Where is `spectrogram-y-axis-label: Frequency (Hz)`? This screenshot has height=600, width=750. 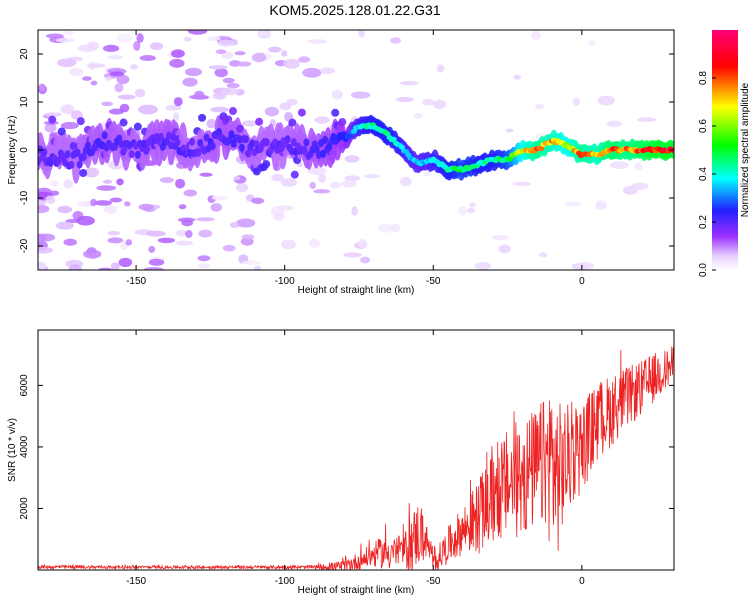
spectrogram-y-axis-label: Frequency (Hz) is located at coordinates (12, 150).